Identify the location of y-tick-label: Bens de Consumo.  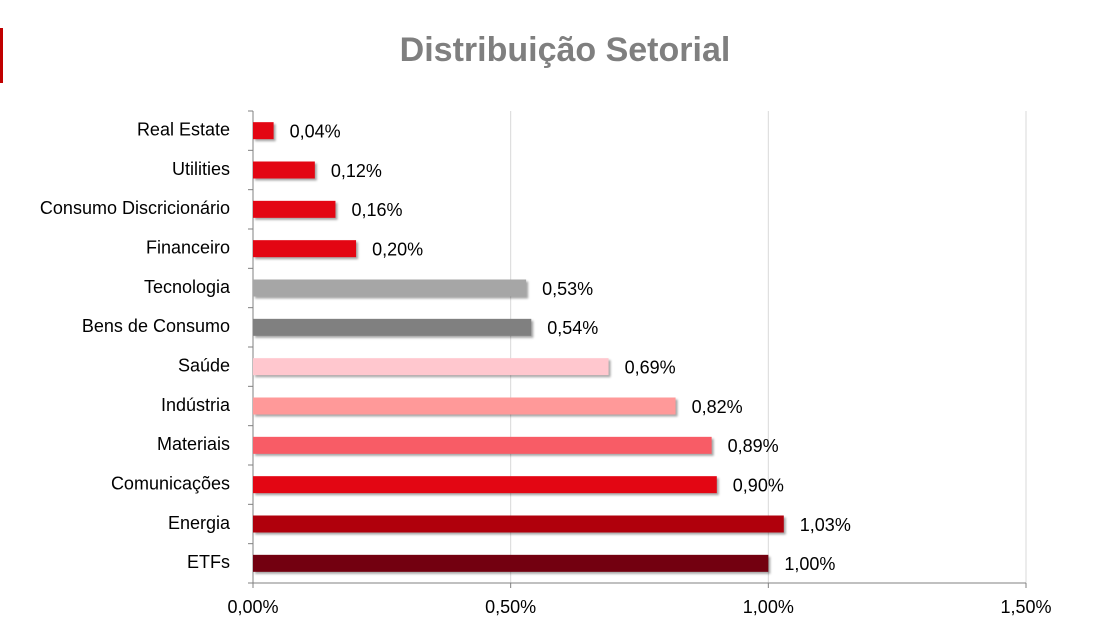
(156, 326).